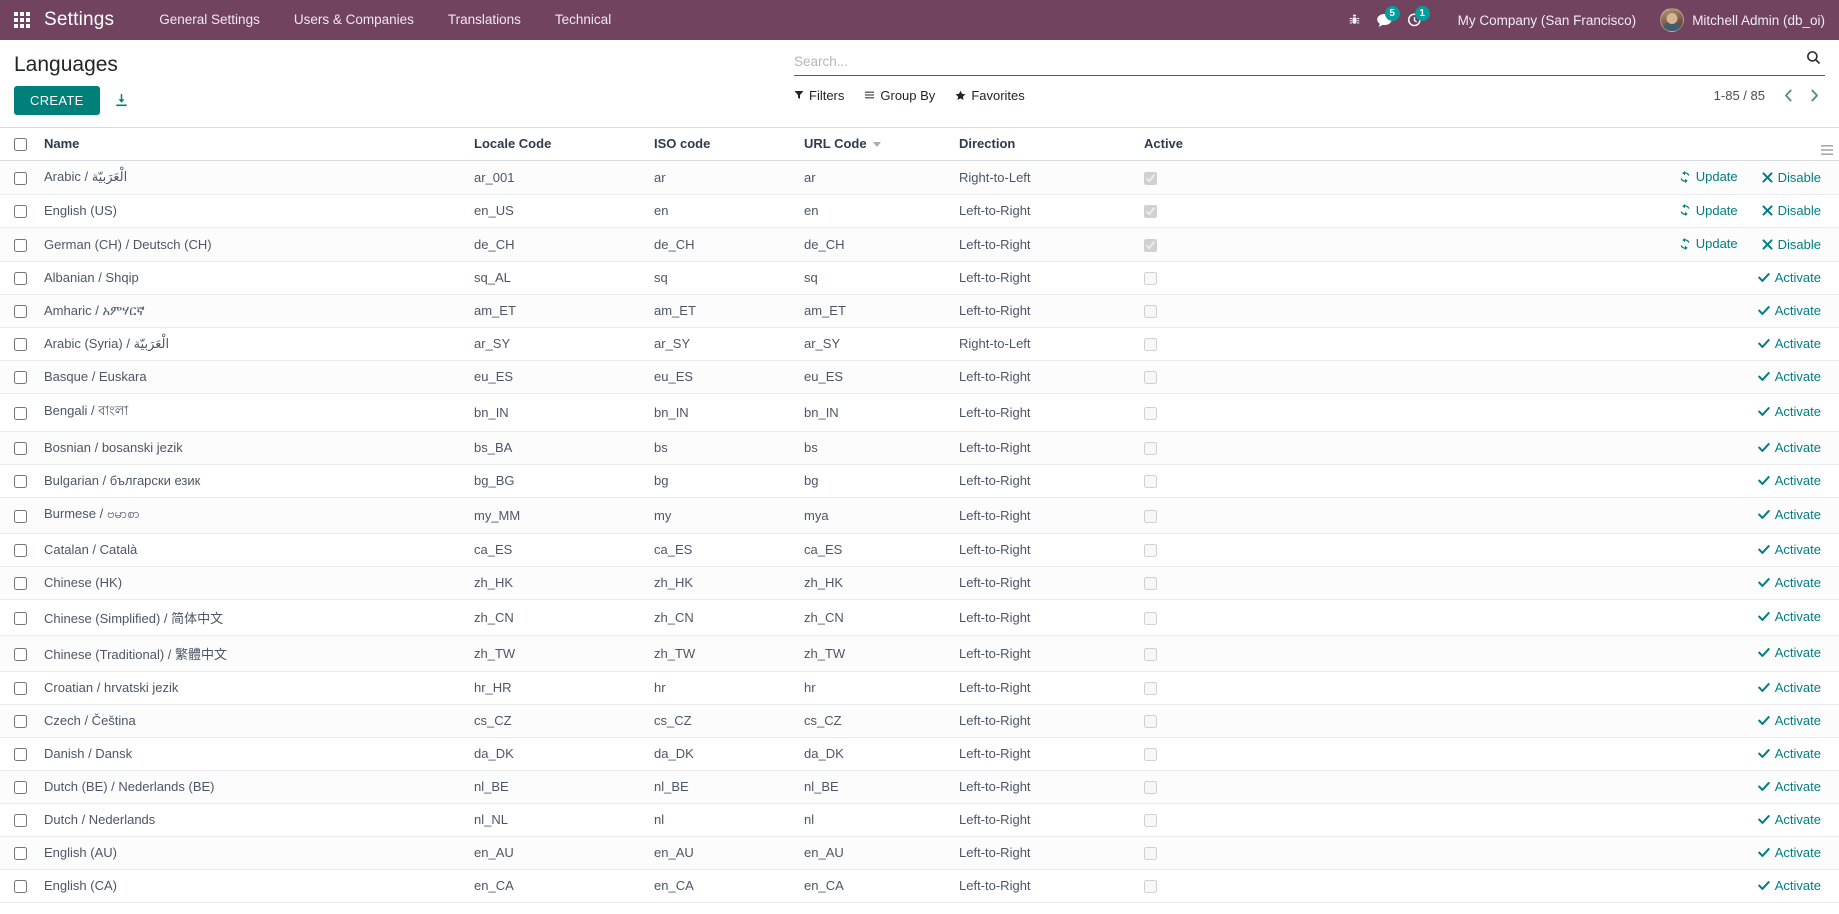 This screenshot has height=914, width=1839. I want to click on search-input, so click(1297, 61).